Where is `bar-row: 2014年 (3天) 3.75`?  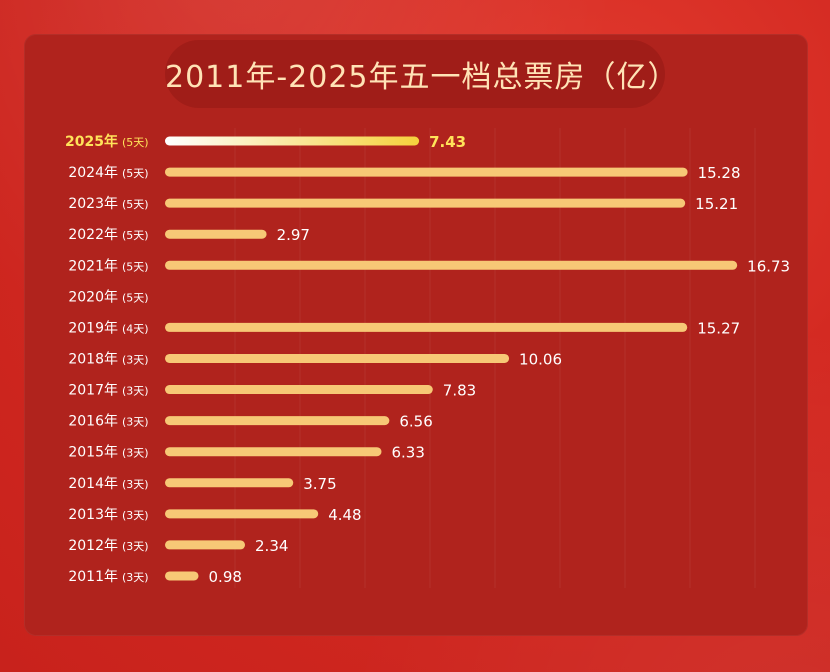 bar-row: 2014年 (3天) 3.75 is located at coordinates (202, 484).